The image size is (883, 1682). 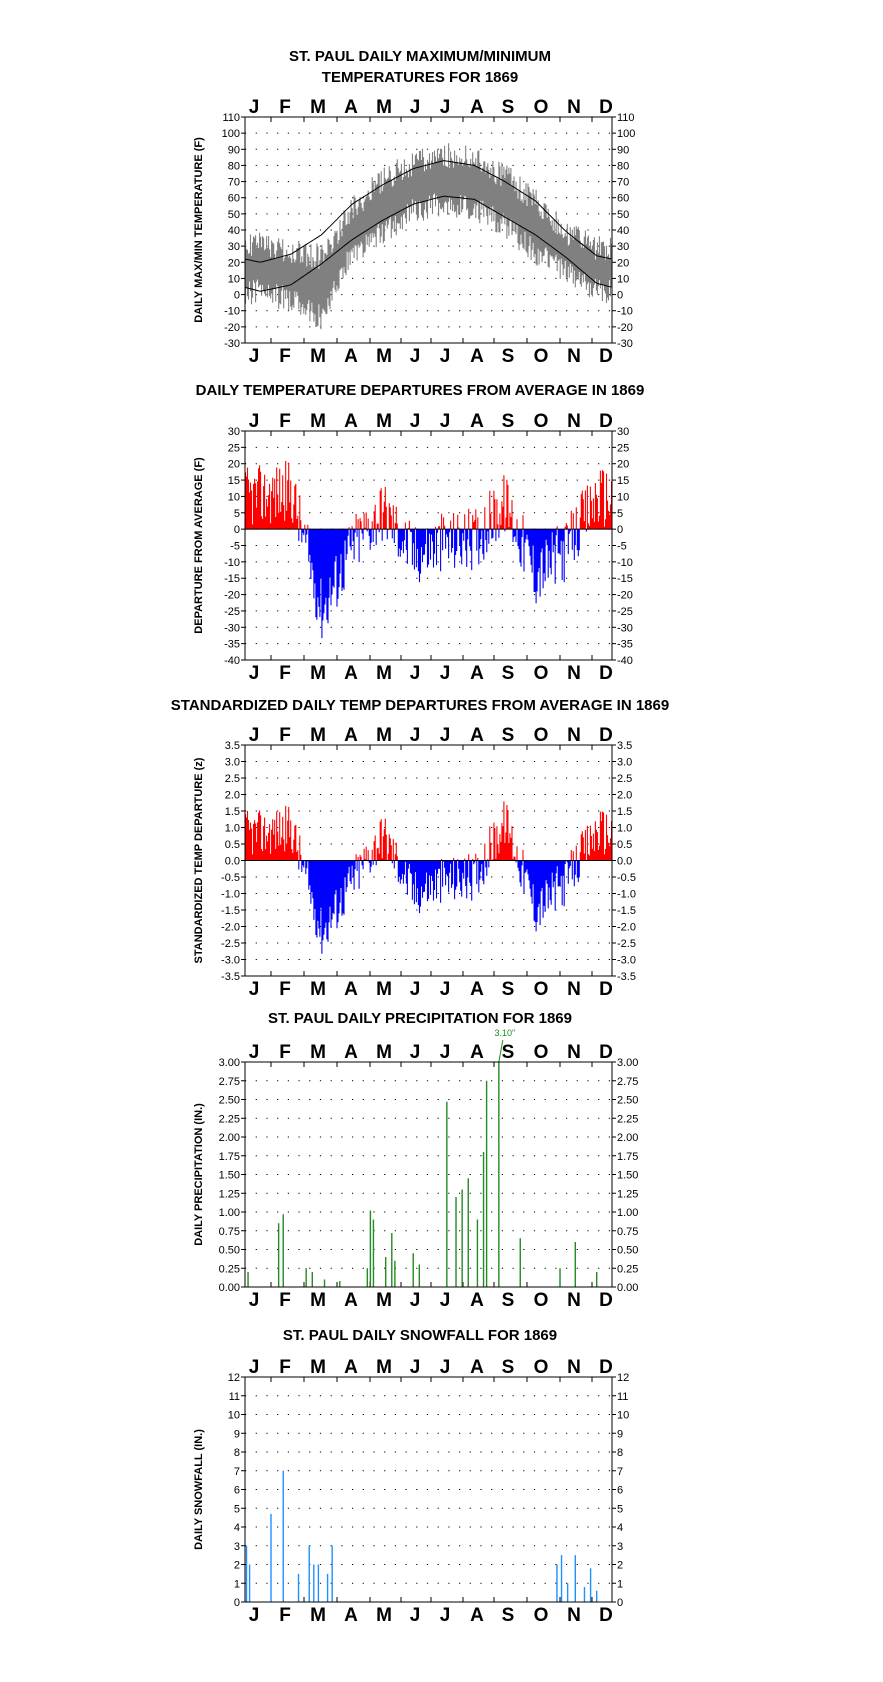 What do you see at coordinates (627, 1213) in the screenshot?
I see `y-tick-right: 1.00` at bounding box center [627, 1213].